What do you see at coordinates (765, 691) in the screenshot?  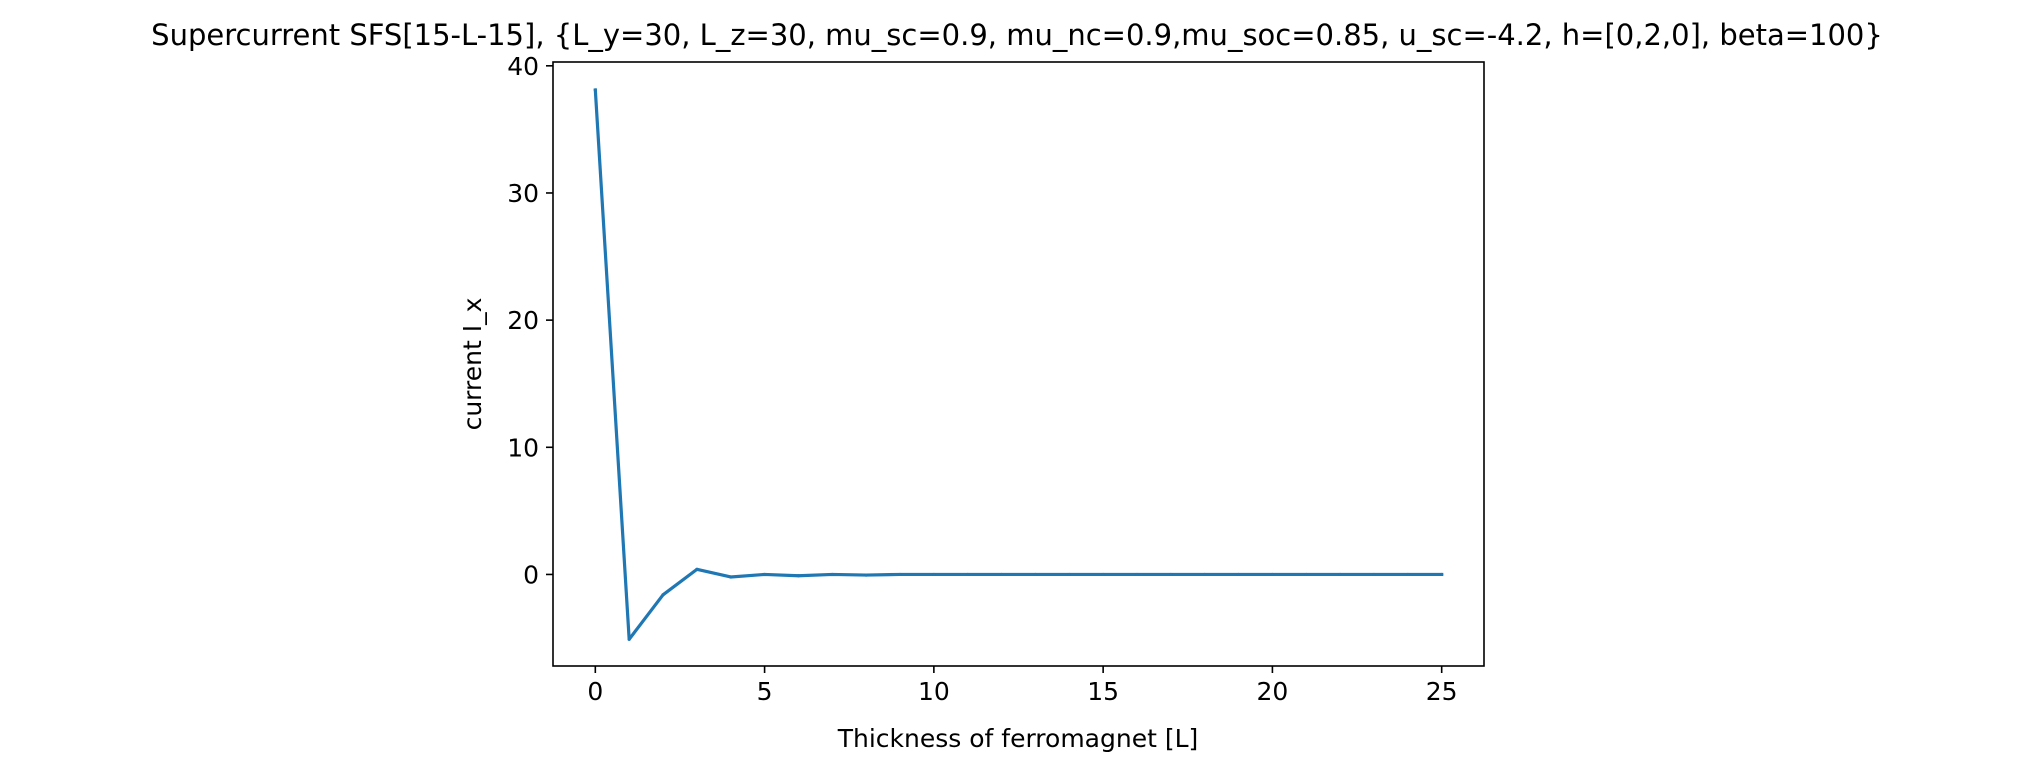 I see `x-tick-label: 5` at bounding box center [765, 691].